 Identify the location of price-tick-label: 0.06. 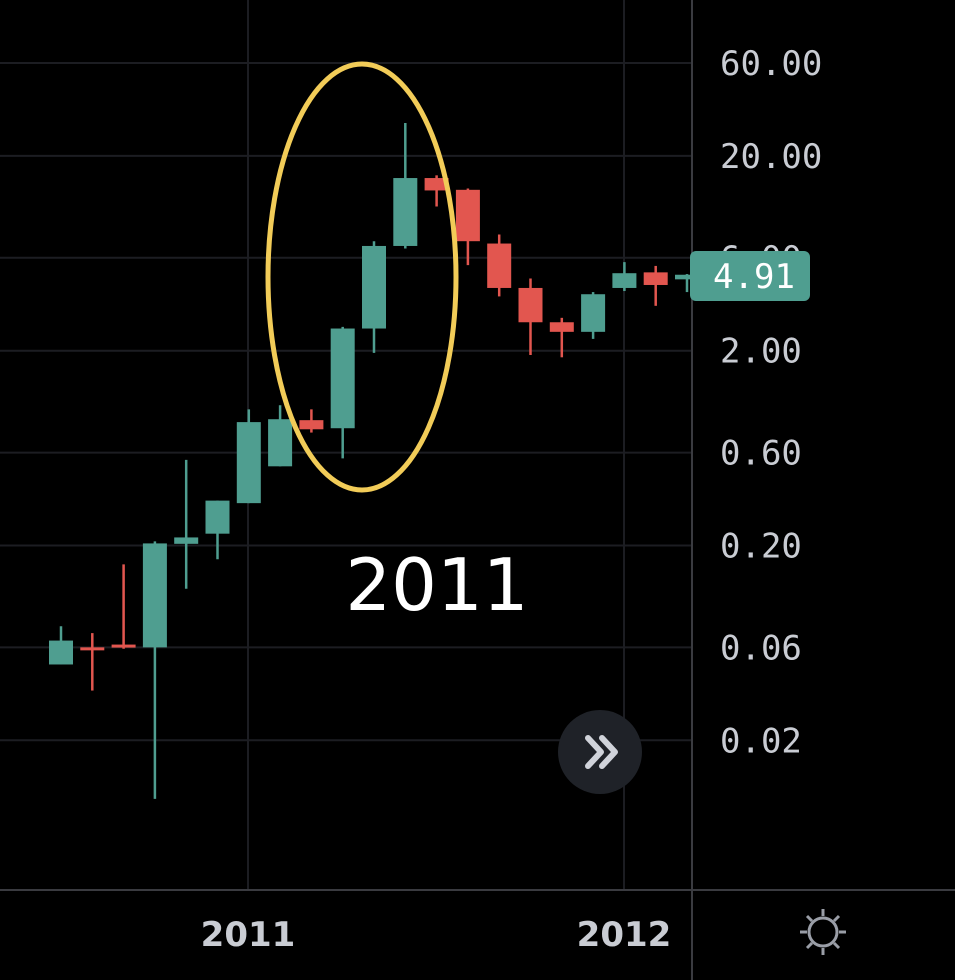
(761, 648).